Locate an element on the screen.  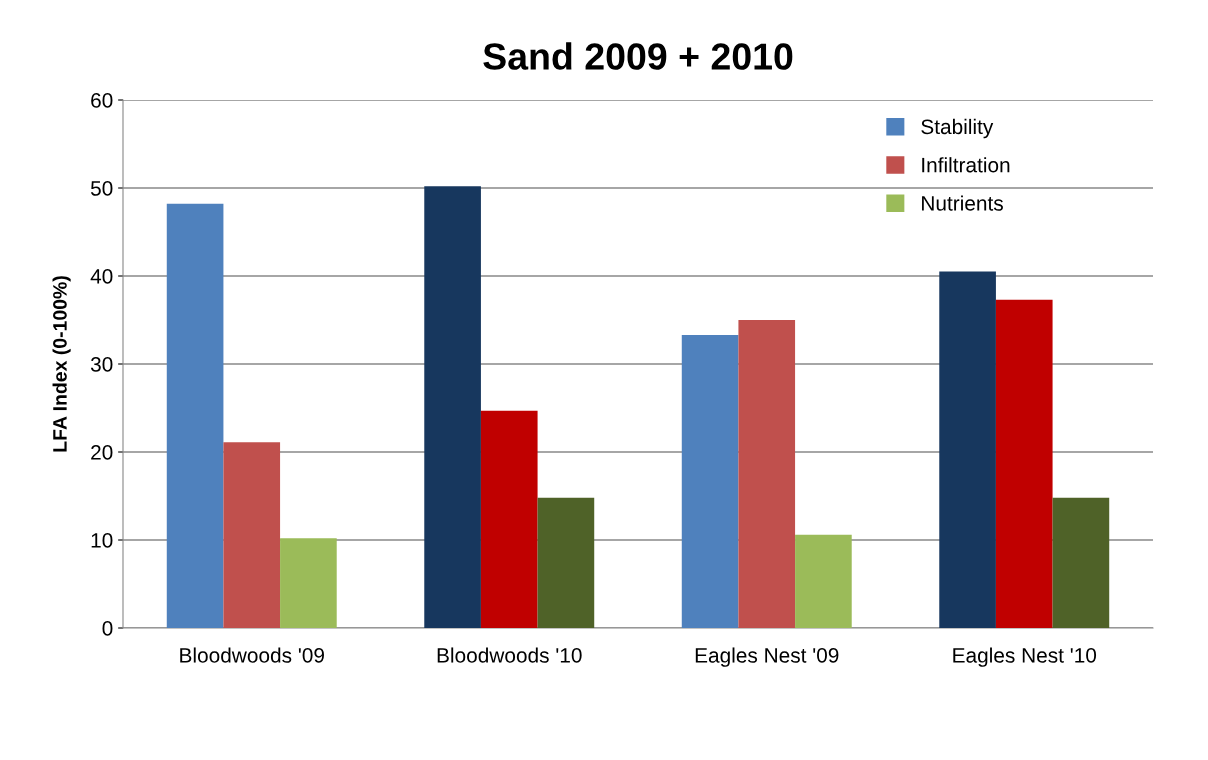
y-tick-label: 0 is located at coordinates (107, 628).